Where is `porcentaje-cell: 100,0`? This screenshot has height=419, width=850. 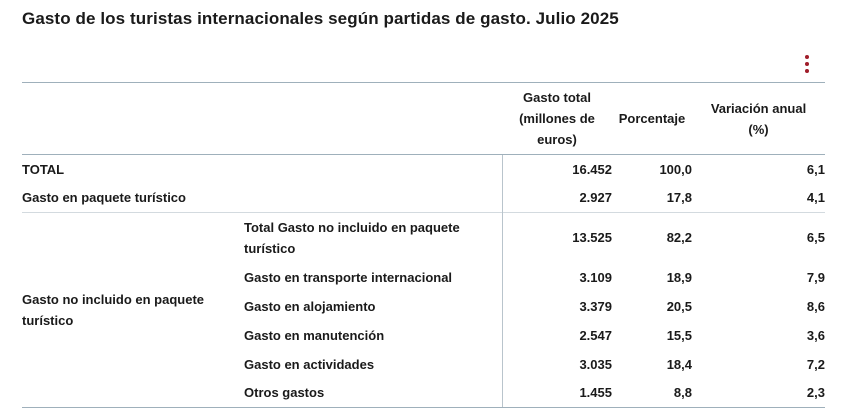
porcentaje-cell: 100,0 is located at coordinates (675, 169).